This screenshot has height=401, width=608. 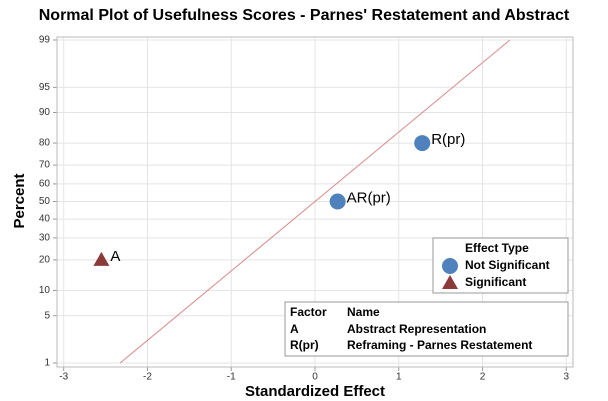 What do you see at coordinates (45, 201) in the screenshot?
I see `y-tick-label: 50` at bounding box center [45, 201].